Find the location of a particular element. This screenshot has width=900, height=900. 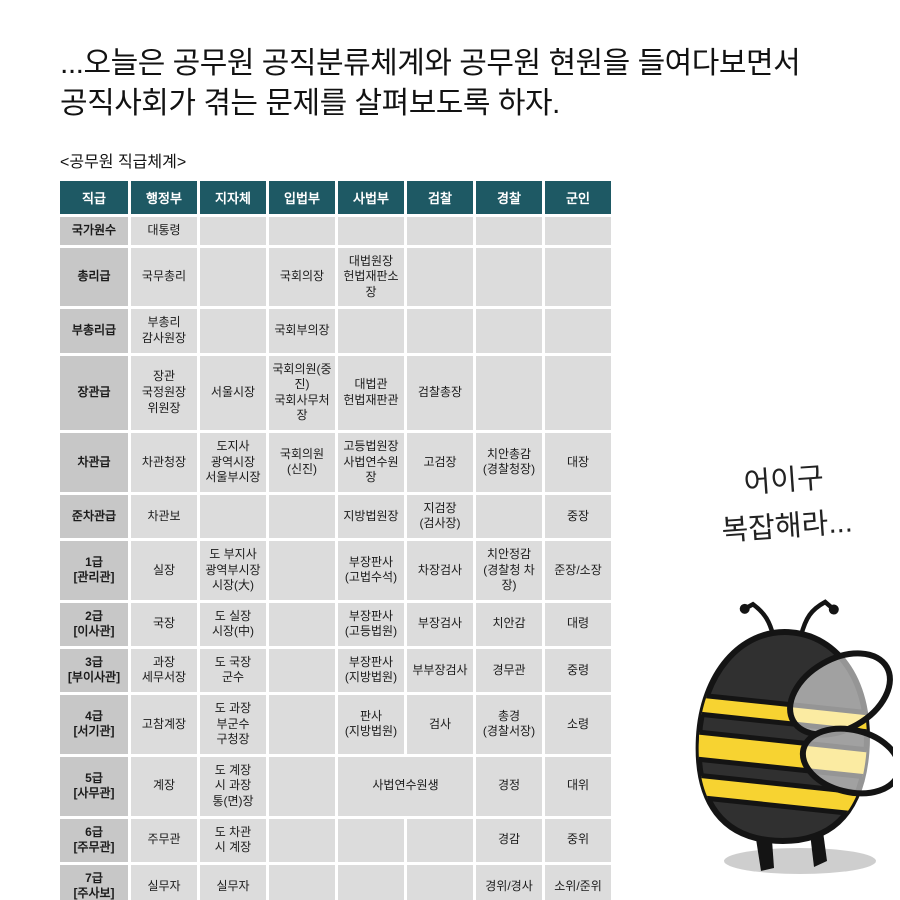

data-cell: 소위/준위 is located at coordinates (578, 882).